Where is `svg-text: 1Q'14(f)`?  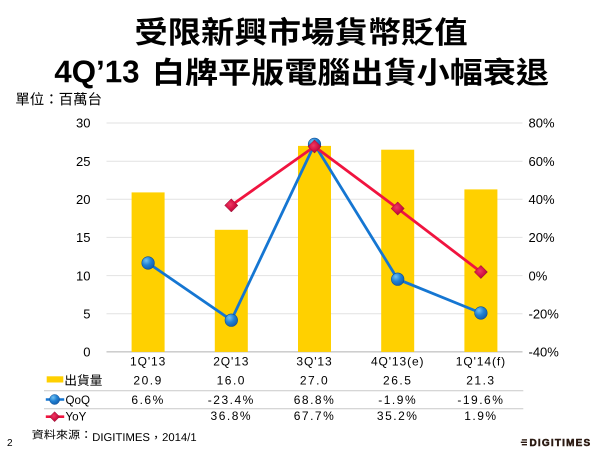
svg-text: 1Q'14(f) is located at coordinates (481, 361).